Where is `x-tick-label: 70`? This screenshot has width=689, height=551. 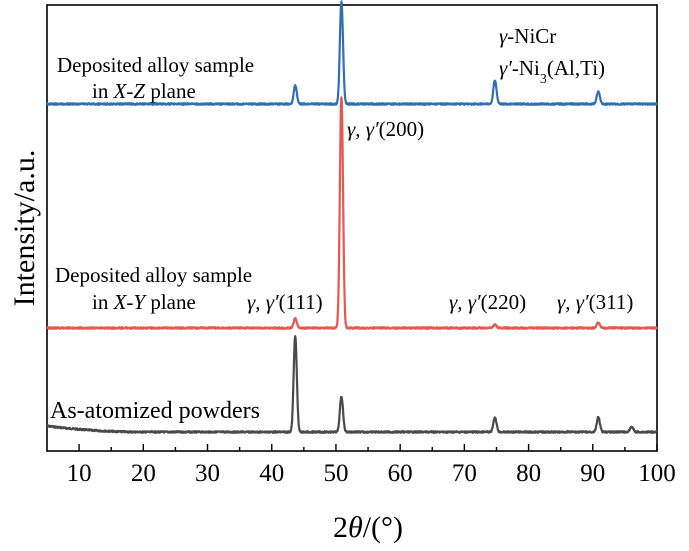 x-tick-label: 70 is located at coordinates (464, 473).